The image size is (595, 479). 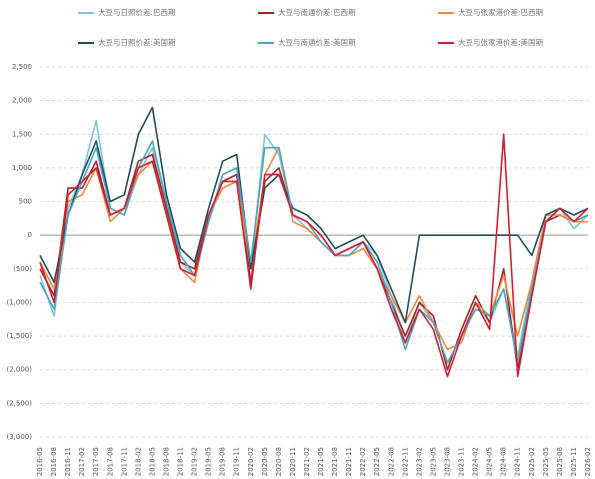 What do you see at coordinates (307, 461) in the screenshot?
I see `x-tick-label: 2021-02` at bounding box center [307, 461].